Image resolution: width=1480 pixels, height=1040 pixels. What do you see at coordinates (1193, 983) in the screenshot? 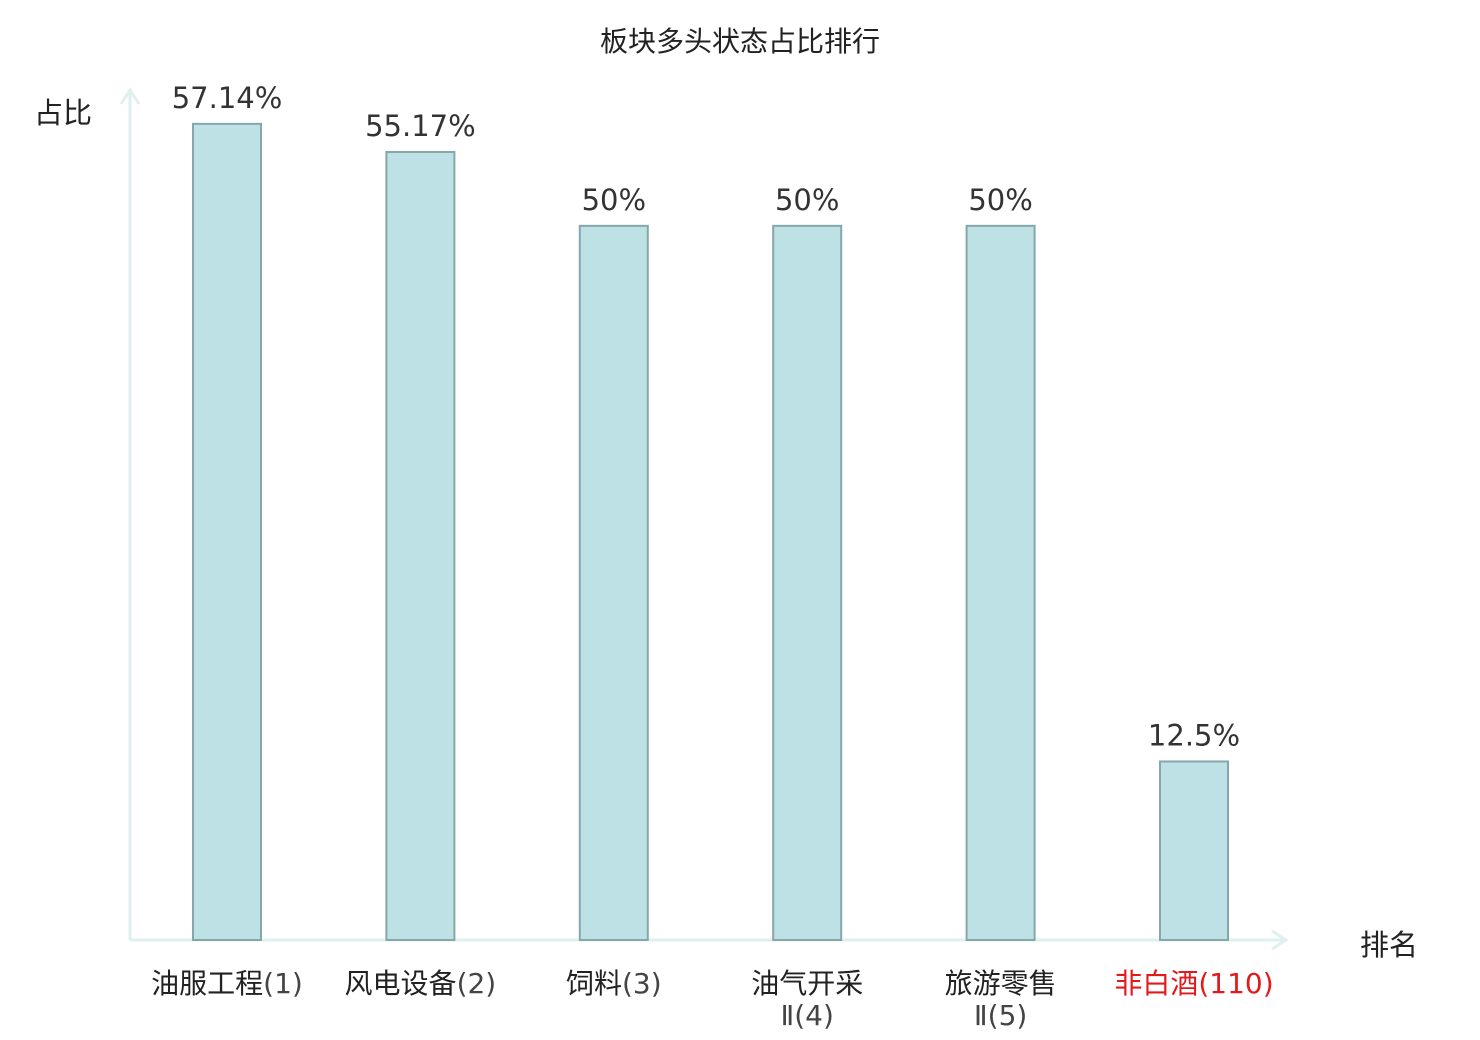
I see `x-tick-label: 非白酒(110)` at bounding box center [1193, 983].